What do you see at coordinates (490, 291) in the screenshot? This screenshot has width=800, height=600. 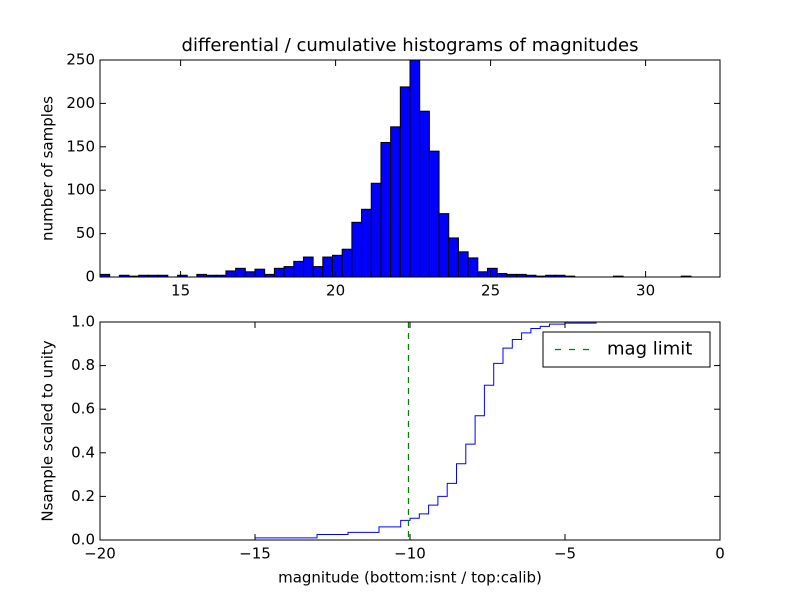 I see `x-tick-label: 25` at bounding box center [490, 291].